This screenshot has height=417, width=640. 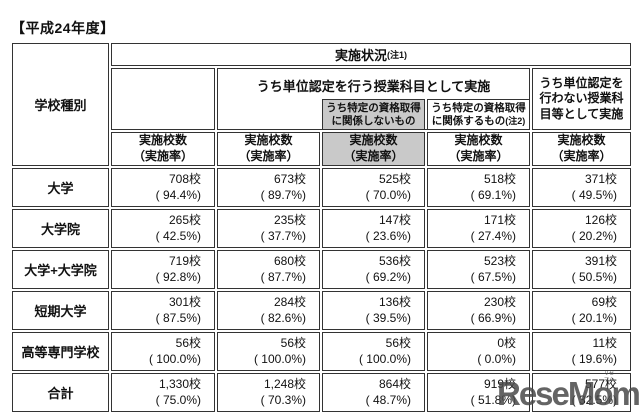 I want to click on header-related-qualification-text: うち特定の資格取得に関係するもの(注2), so click(x=478, y=114).